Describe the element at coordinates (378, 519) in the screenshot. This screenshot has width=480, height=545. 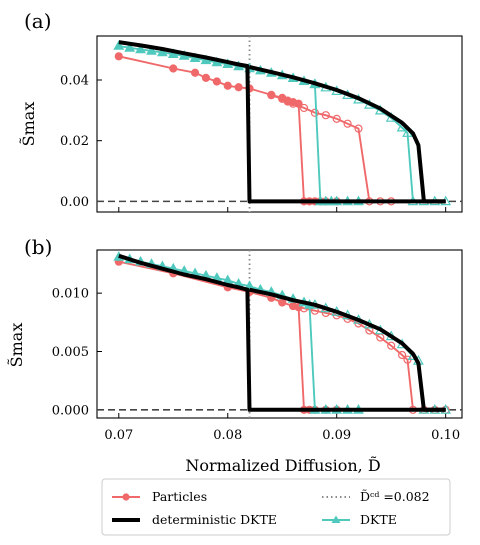
I see `legend-label-dkte: DKTE` at that location.